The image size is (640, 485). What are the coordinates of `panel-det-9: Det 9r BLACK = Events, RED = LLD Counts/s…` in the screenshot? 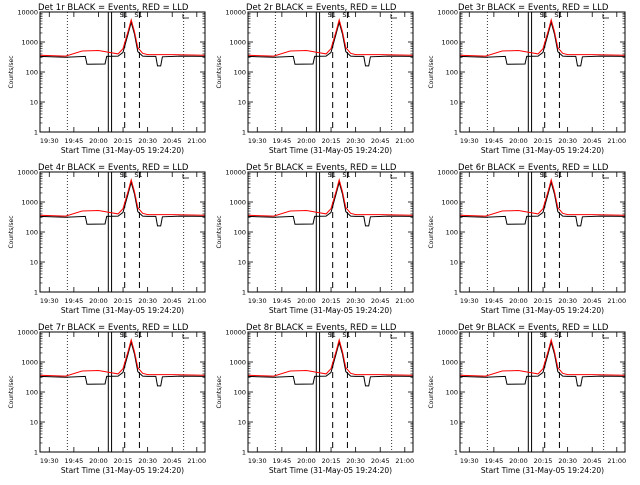 It's located at (527, 399).